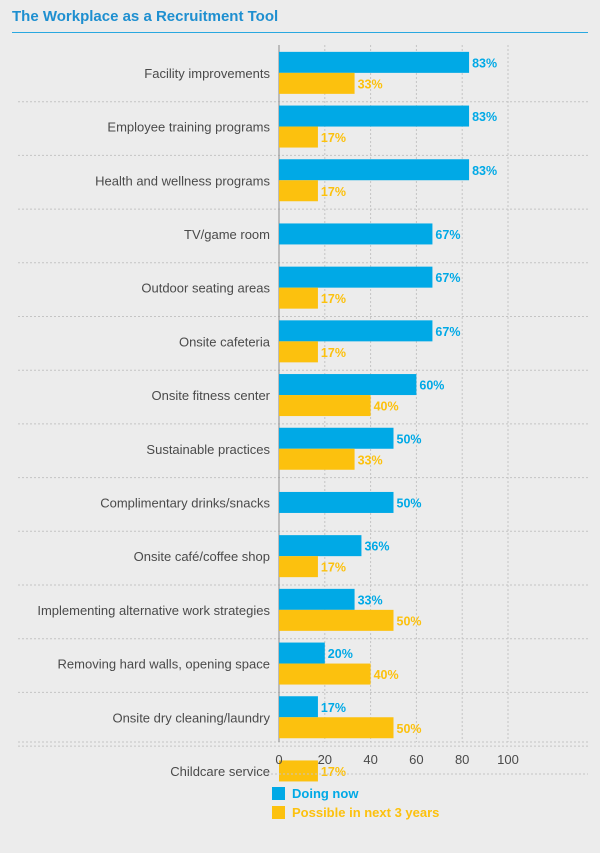 The image size is (600, 853). I want to click on category-label: Outdoor seating areas, so click(205, 288).